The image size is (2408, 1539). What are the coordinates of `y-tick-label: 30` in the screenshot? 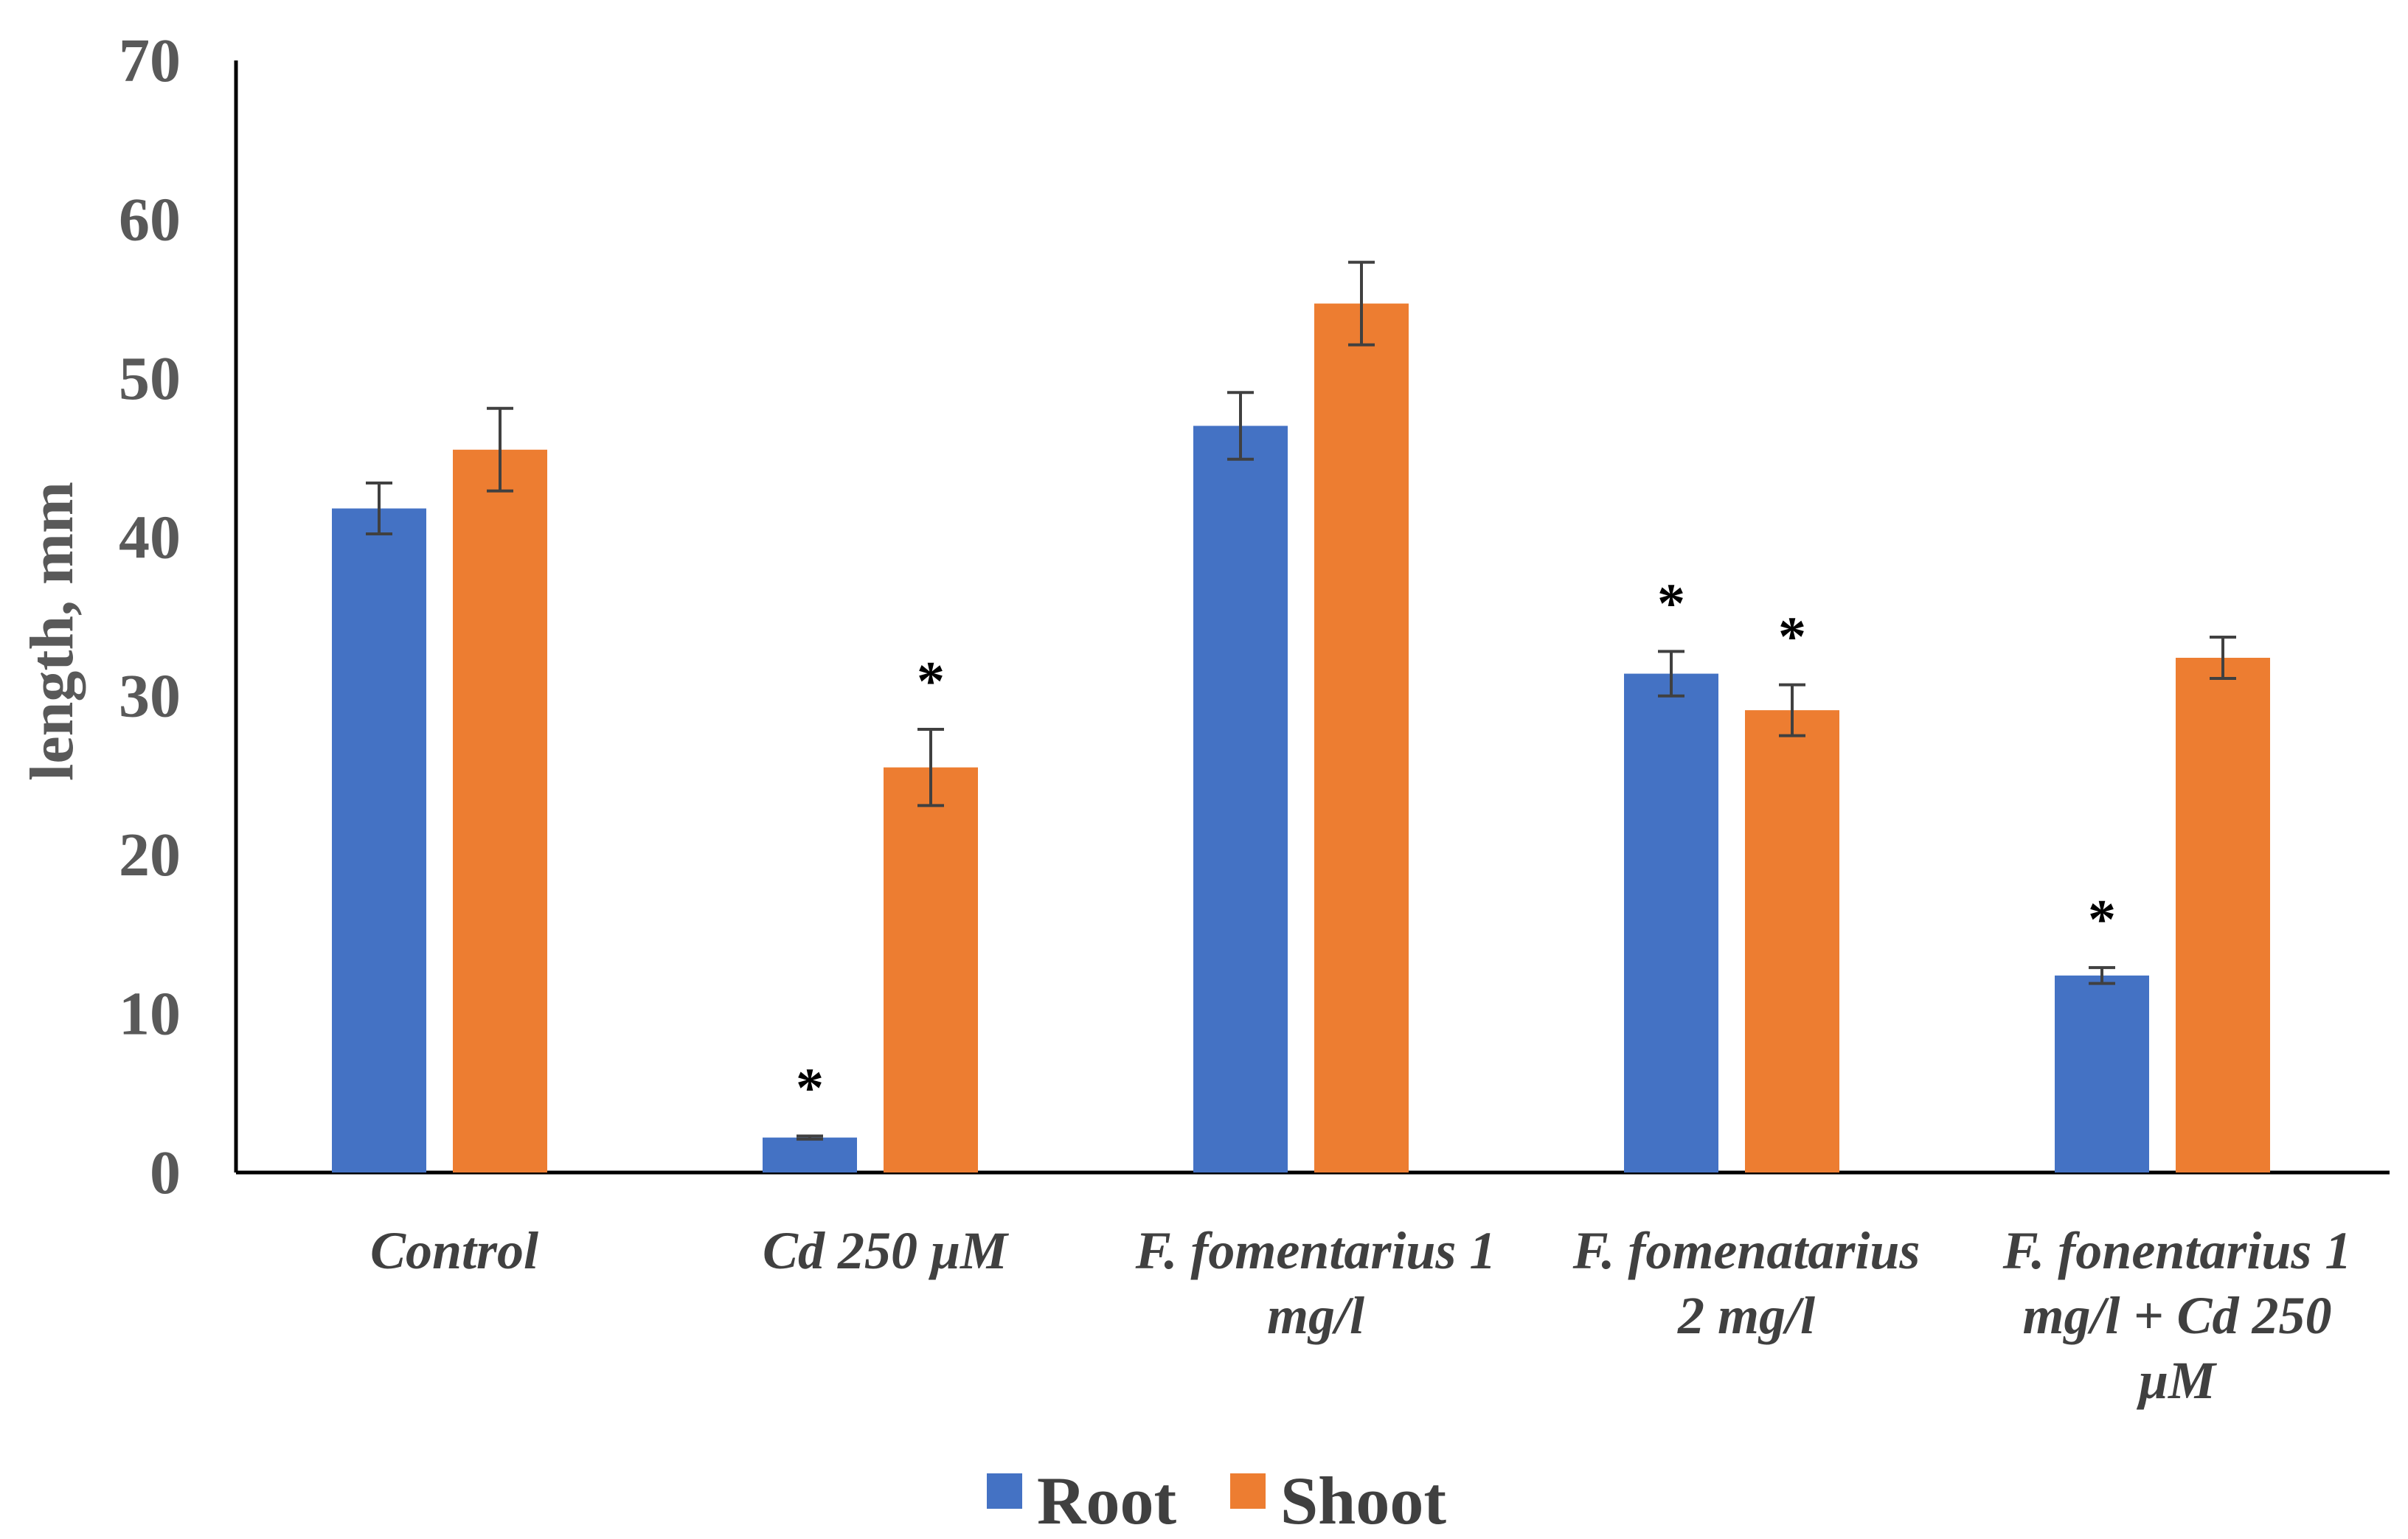 It's located at (150, 696).